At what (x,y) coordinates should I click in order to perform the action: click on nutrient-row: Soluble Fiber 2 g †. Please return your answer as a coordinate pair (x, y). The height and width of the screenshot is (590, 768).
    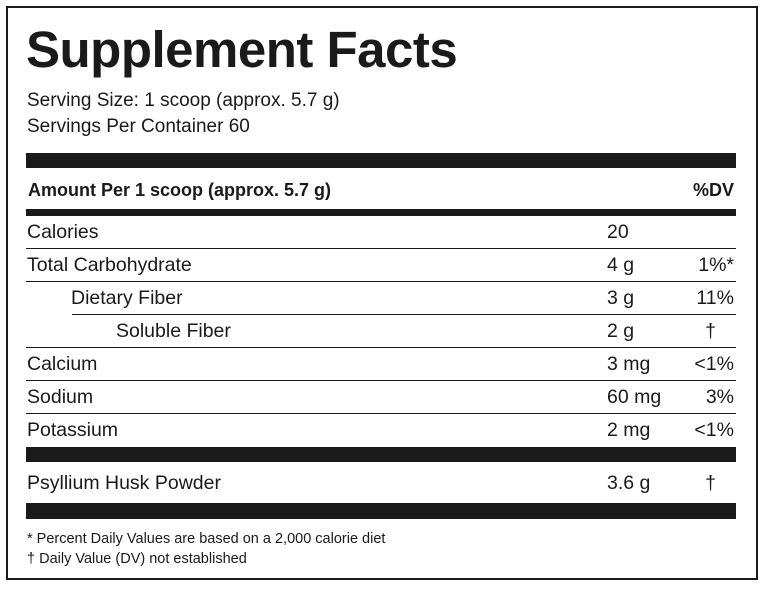
    Looking at the image, I should click on (381, 331).